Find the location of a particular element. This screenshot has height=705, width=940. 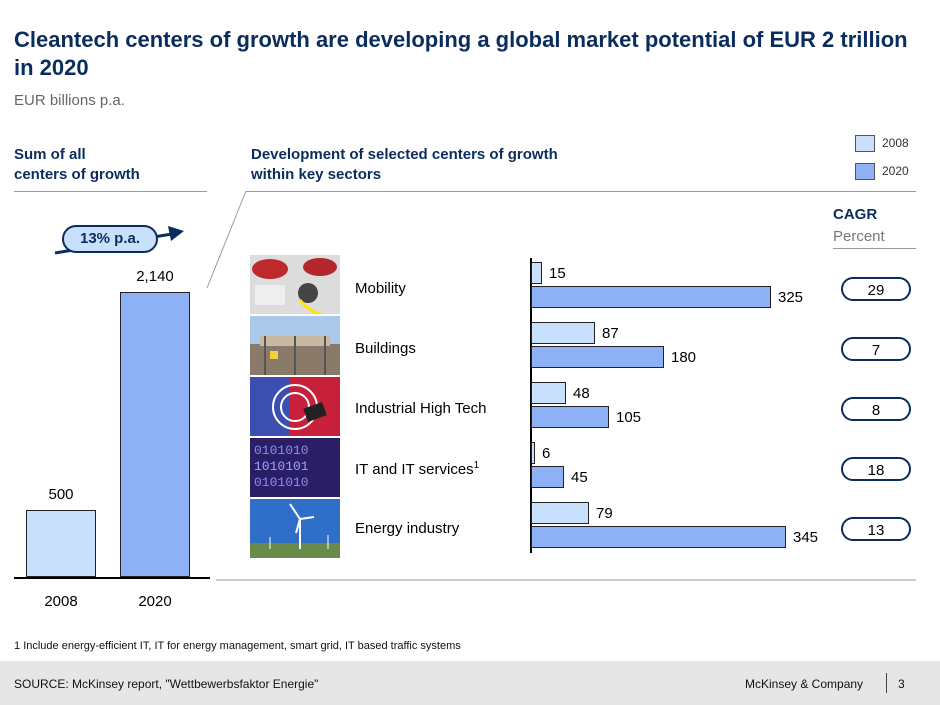

sector-value-label: 15 is located at coordinates (557, 273).